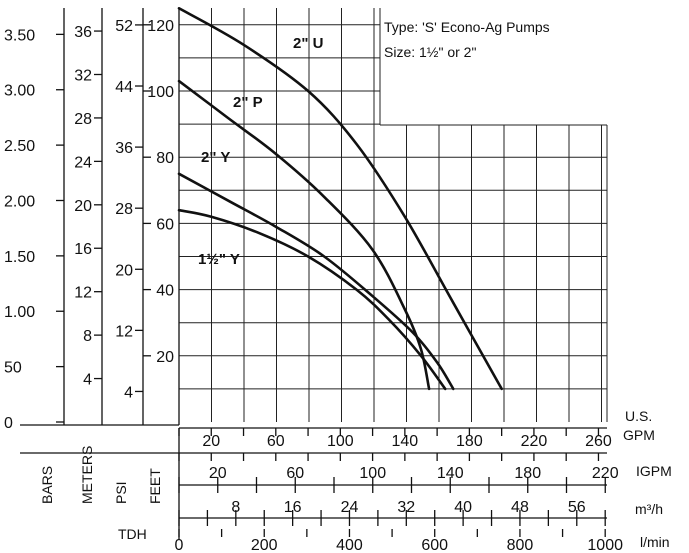  Describe the element at coordinates (19, 201) in the screenshot. I see `bars-tick-label: 2.00` at that location.